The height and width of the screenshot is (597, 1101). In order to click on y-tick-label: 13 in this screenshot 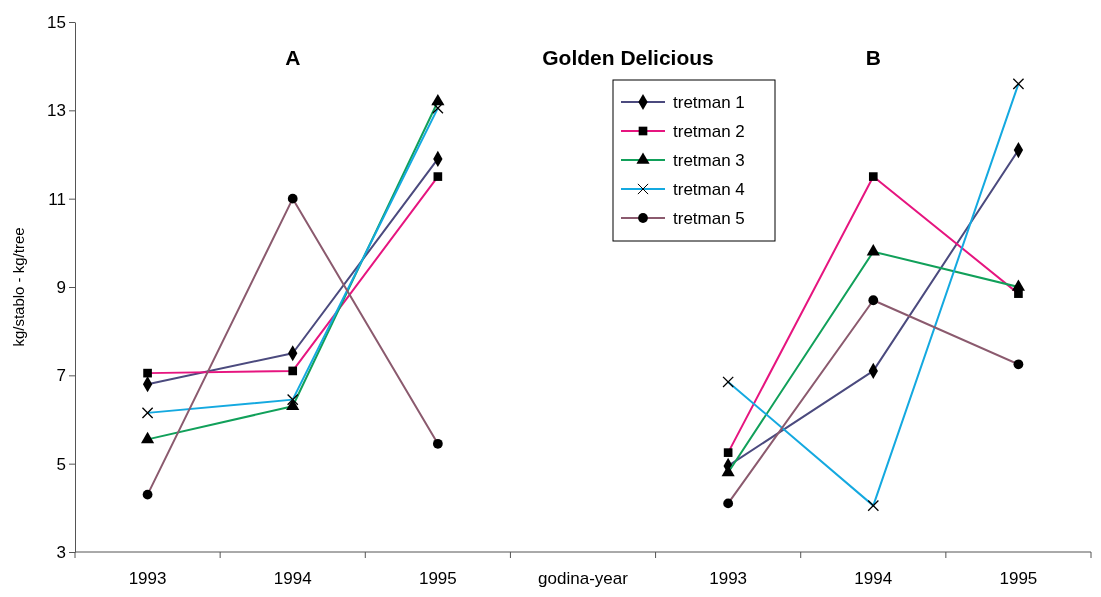, I will do `click(56, 111)`.